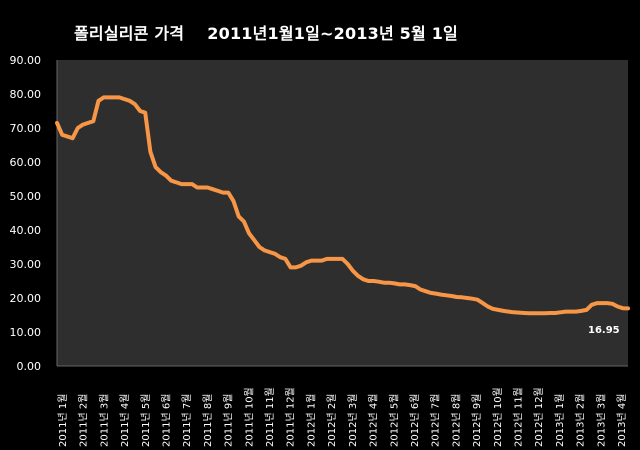  What do you see at coordinates (456, 420) in the screenshot?
I see `x-tick-label: 2012년 8월` at bounding box center [456, 420].